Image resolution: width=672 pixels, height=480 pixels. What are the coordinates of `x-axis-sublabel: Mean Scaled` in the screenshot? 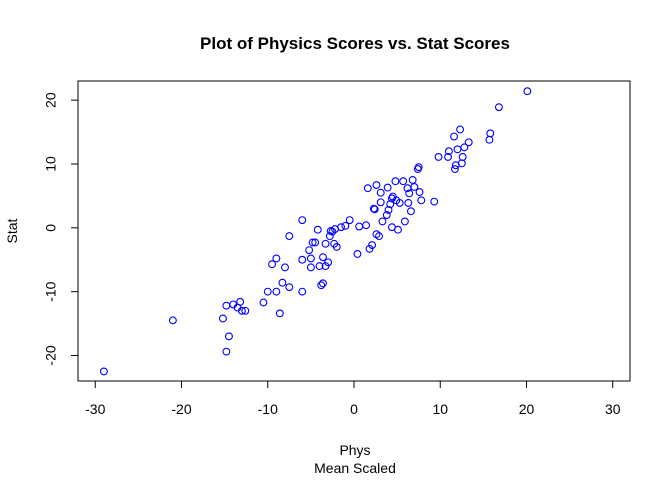 It's located at (355, 468).